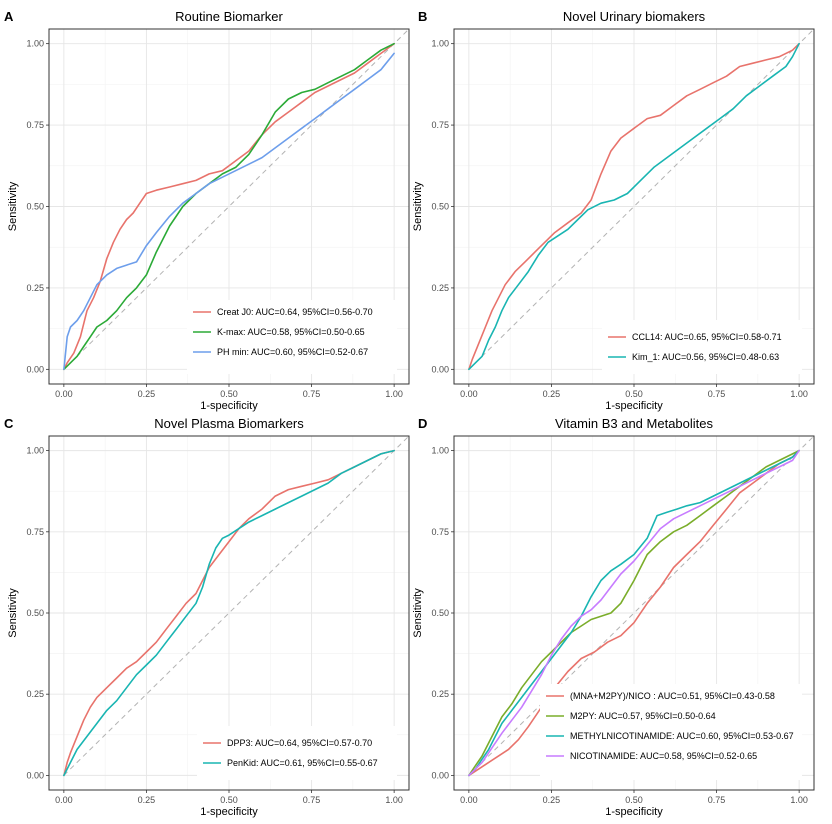 This screenshot has height=824, width=832. Describe the element at coordinates (229, 423) in the screenshot. I see `panel-title: Novel Plasma Biomarkers` at that location.